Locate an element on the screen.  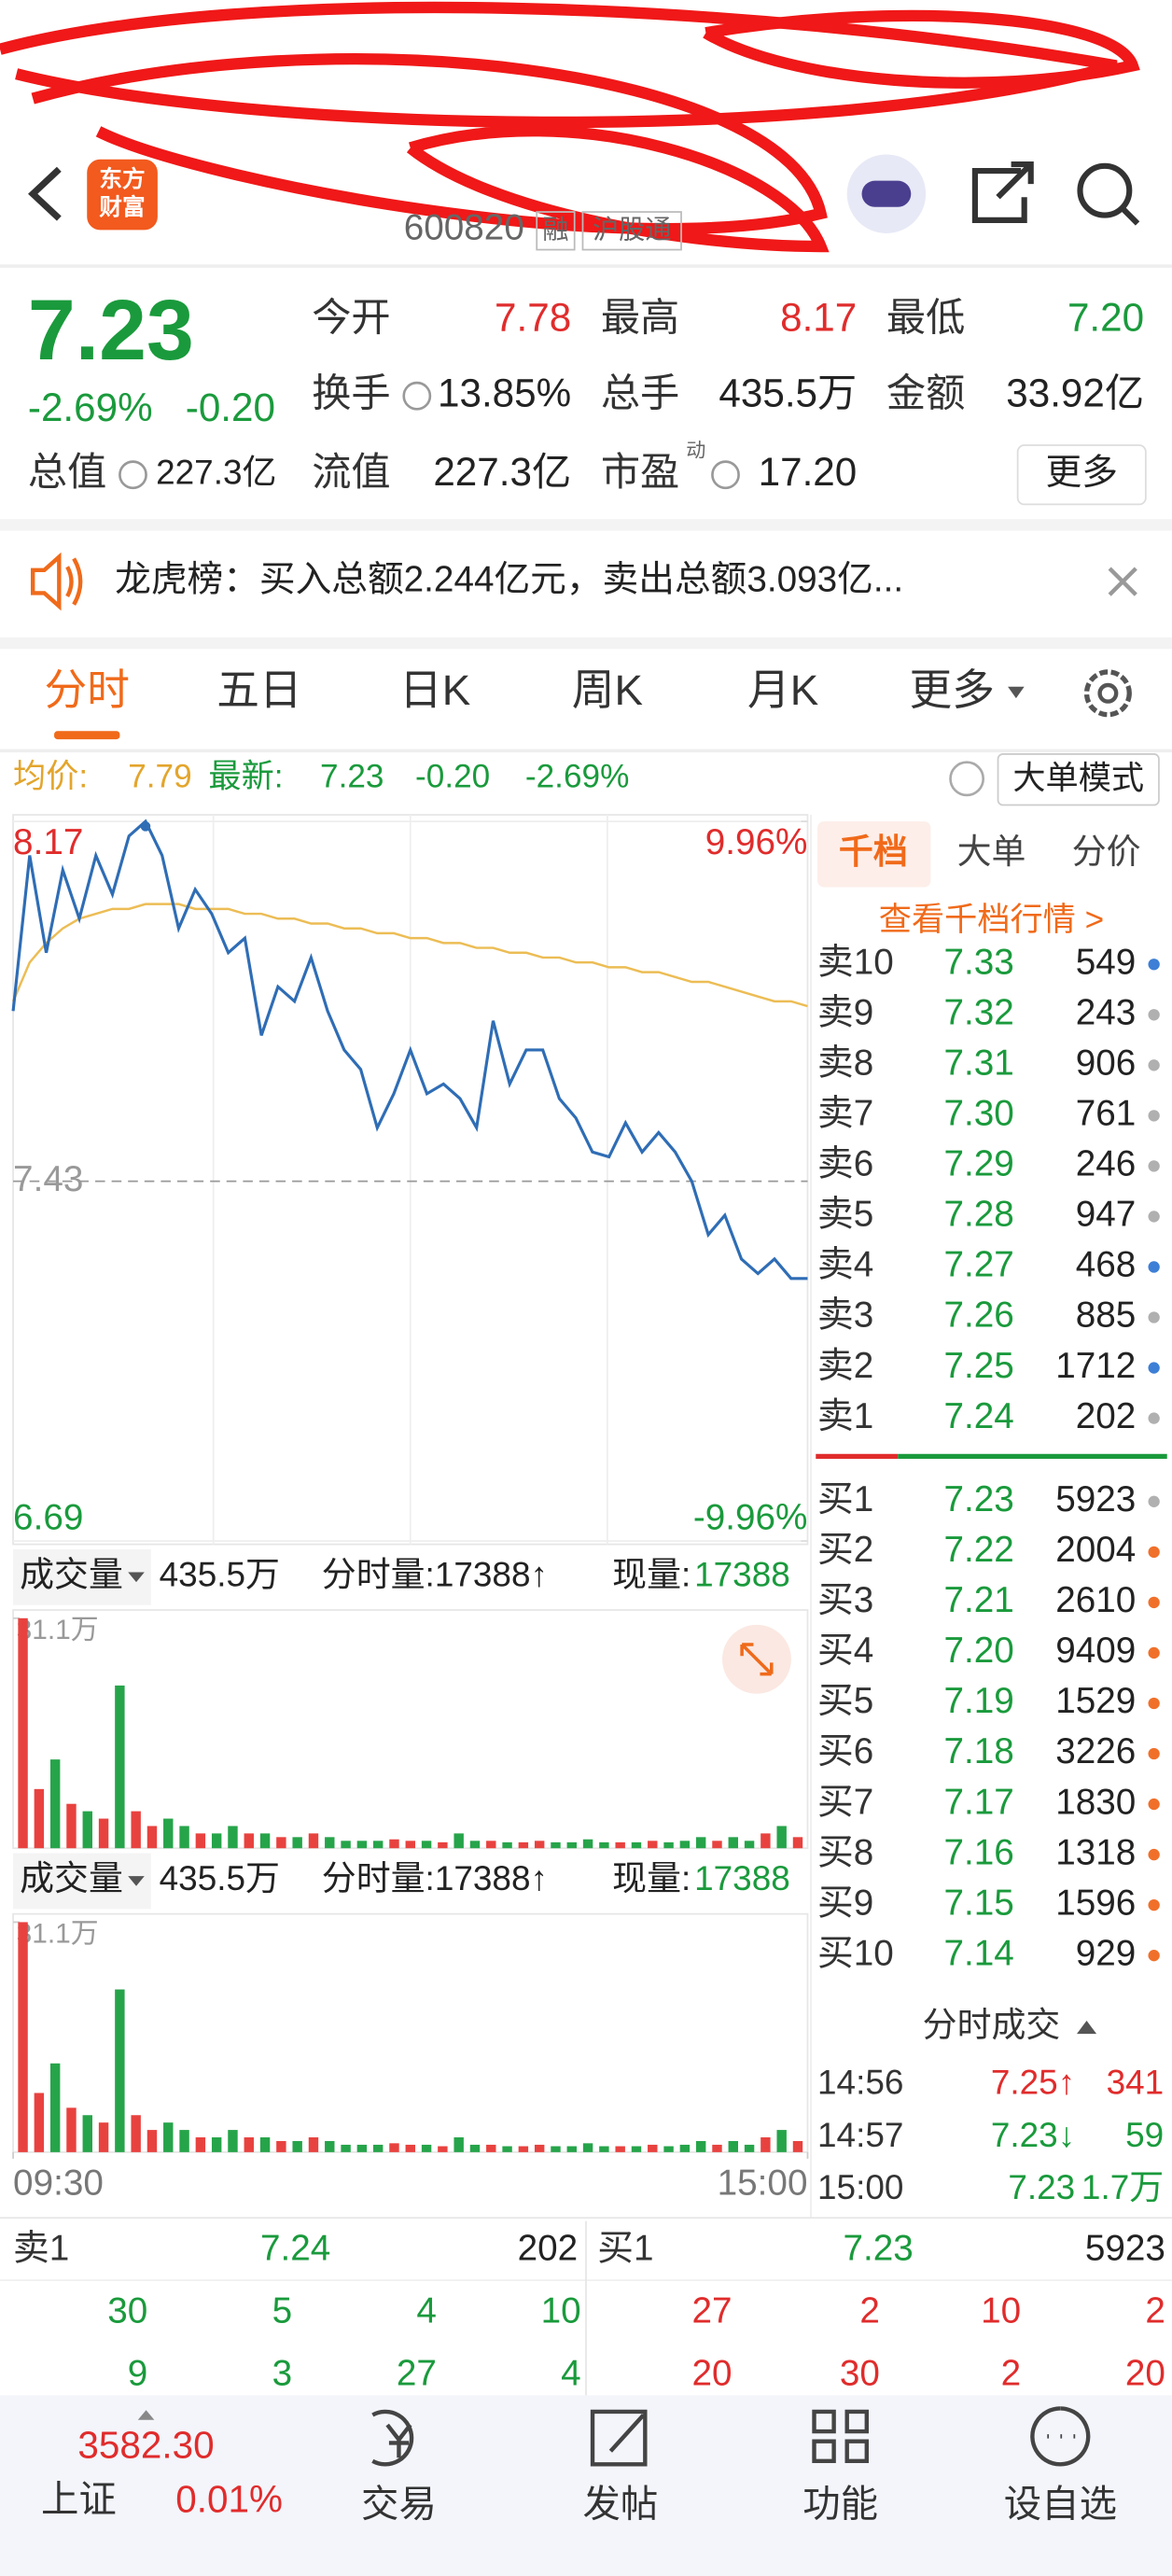
trade-volume: 1.7万 is located at coordinates (1122, 2187).